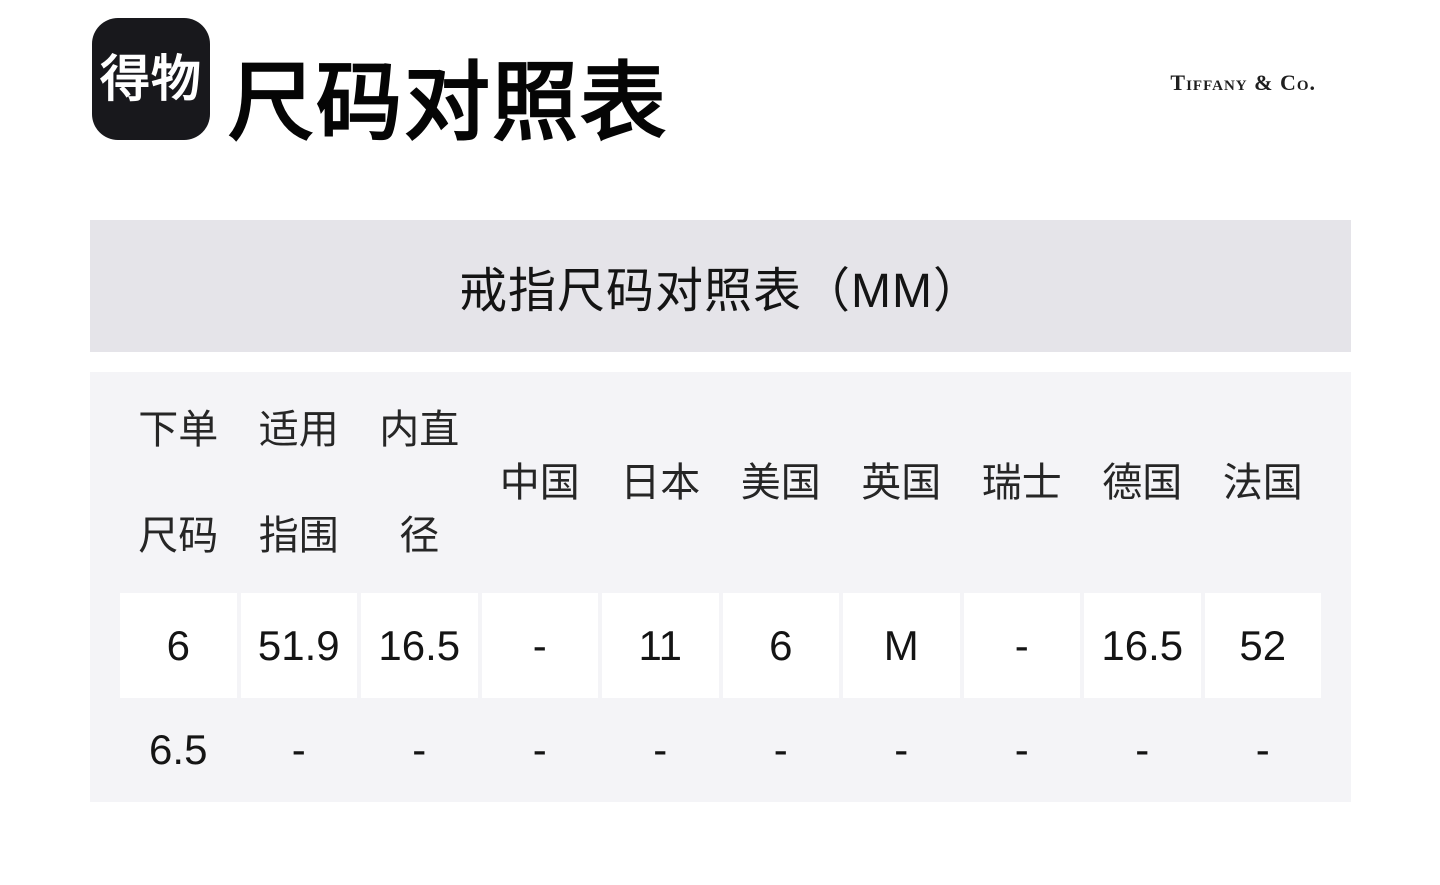 Image resolution: width=1440 pixels, height=885 pixels. Describe the element at coordinates (720, 750) in the screenshot. I see `table-row: 6.5 - - - - - - - - -` at that location.